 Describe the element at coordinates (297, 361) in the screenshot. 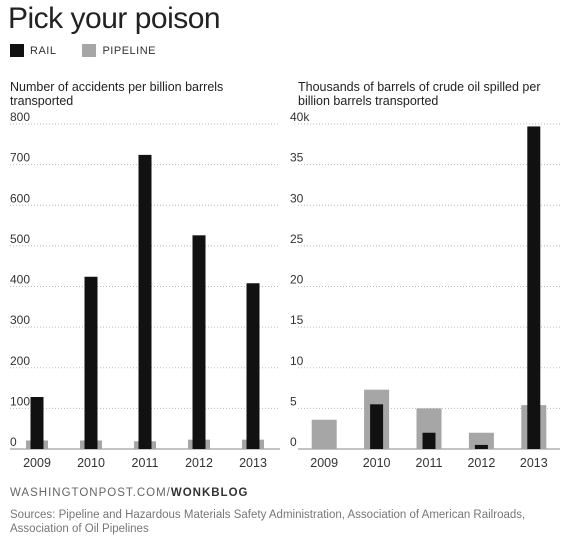

I see `y-tick-label: 10` at that location.